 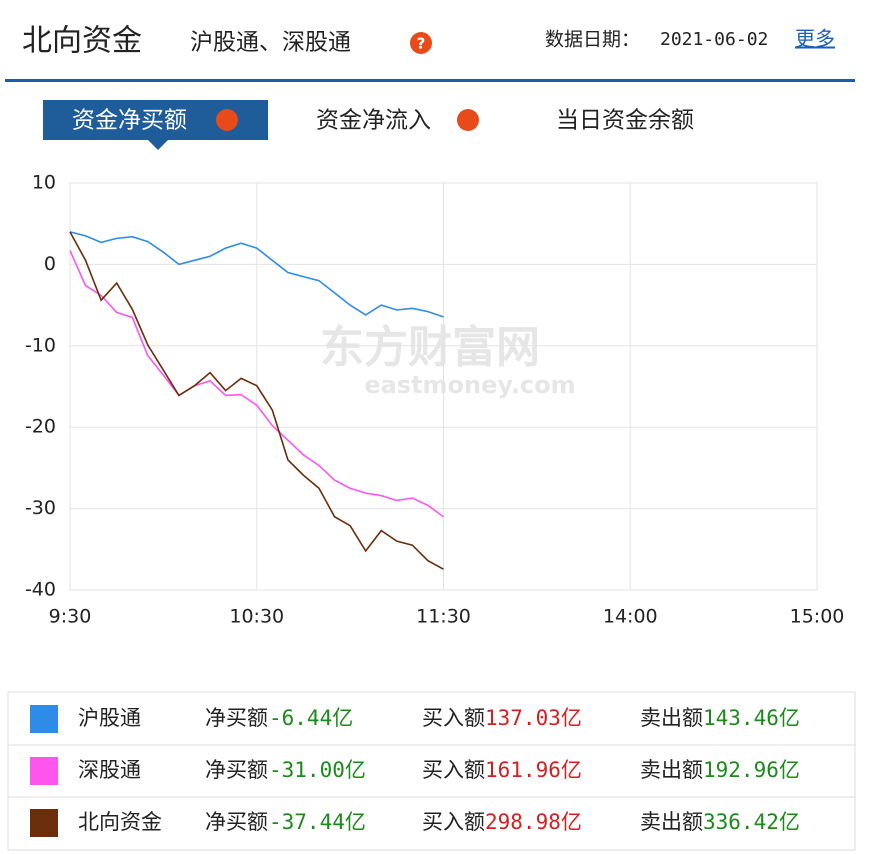 What do you see at coordinates (751, 770) in the screenshot?
I see `cell-value: 192.96亿` at bounding box center [751, 770].